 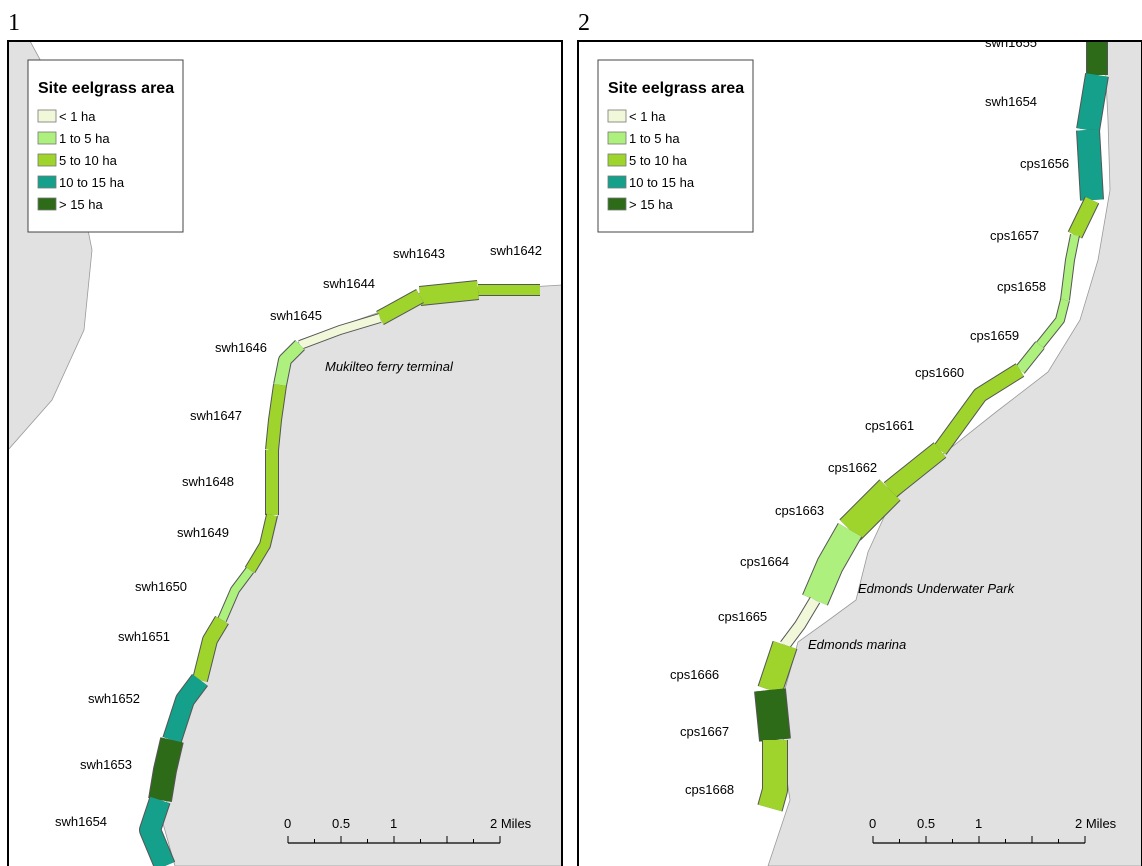 What do you see at coordinates (694, 674) in the screenshot?
I see `site-label: cps1666` at bounding box center [694, 674].